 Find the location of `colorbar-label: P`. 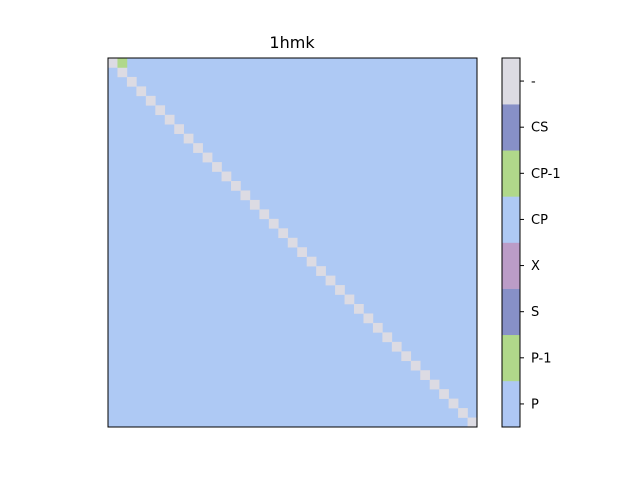

colorbar-label: P is located at coordinates (535, 404).